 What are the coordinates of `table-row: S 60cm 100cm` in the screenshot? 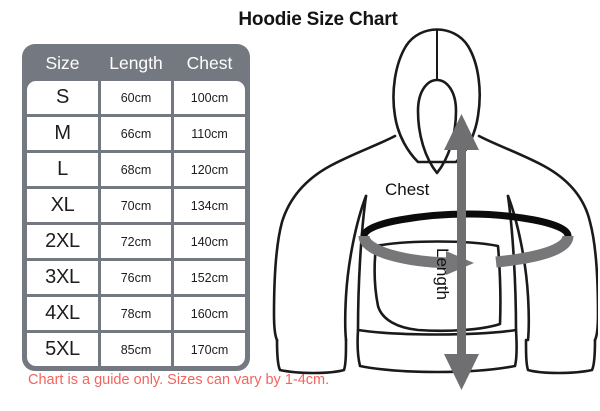 It's located at (136, 97).